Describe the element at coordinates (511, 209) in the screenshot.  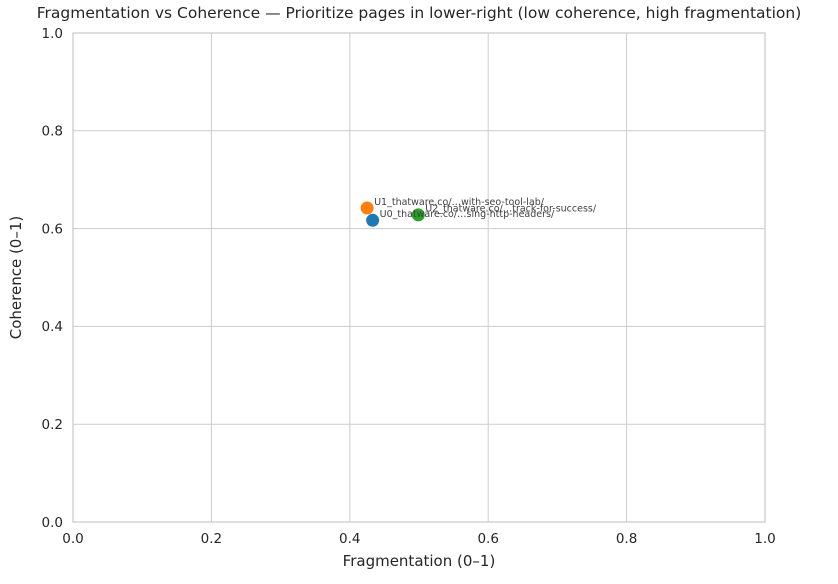
I see `point-label: U2_thatware.co/…track-for-success/` at that location.